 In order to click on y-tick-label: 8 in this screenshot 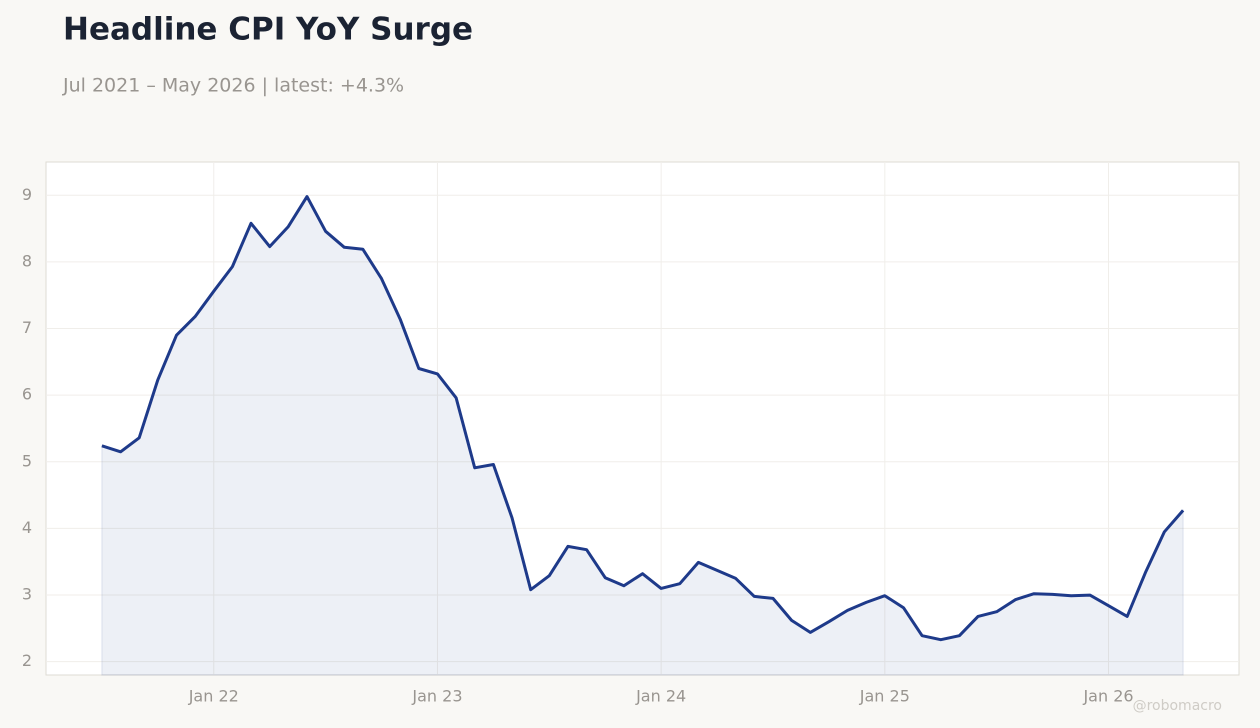, I will do `click(27, 260)`.